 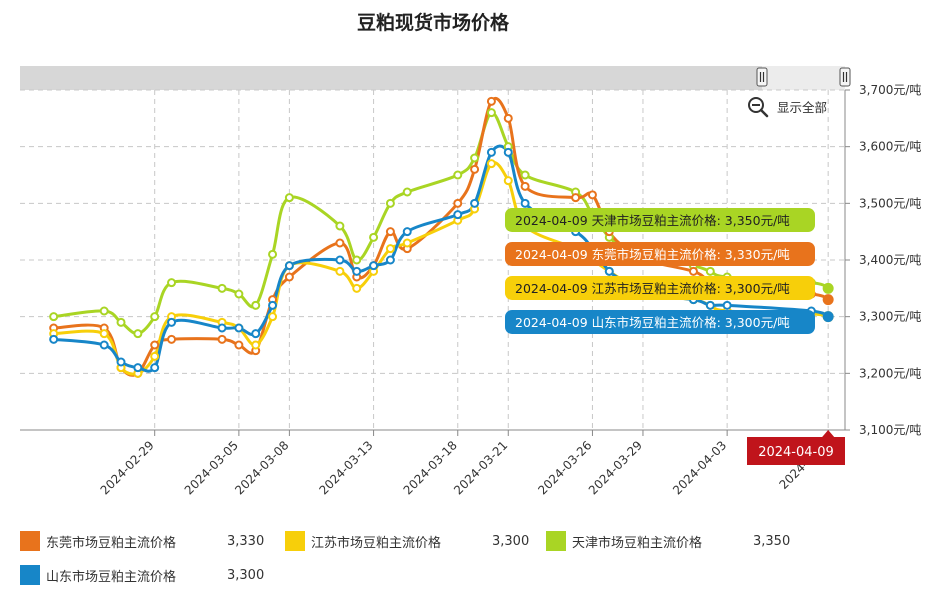 What do you see at coordinates (762, 77) in the screenshot?
I see `navigator-handle-left` at bounding box center [762, 77].